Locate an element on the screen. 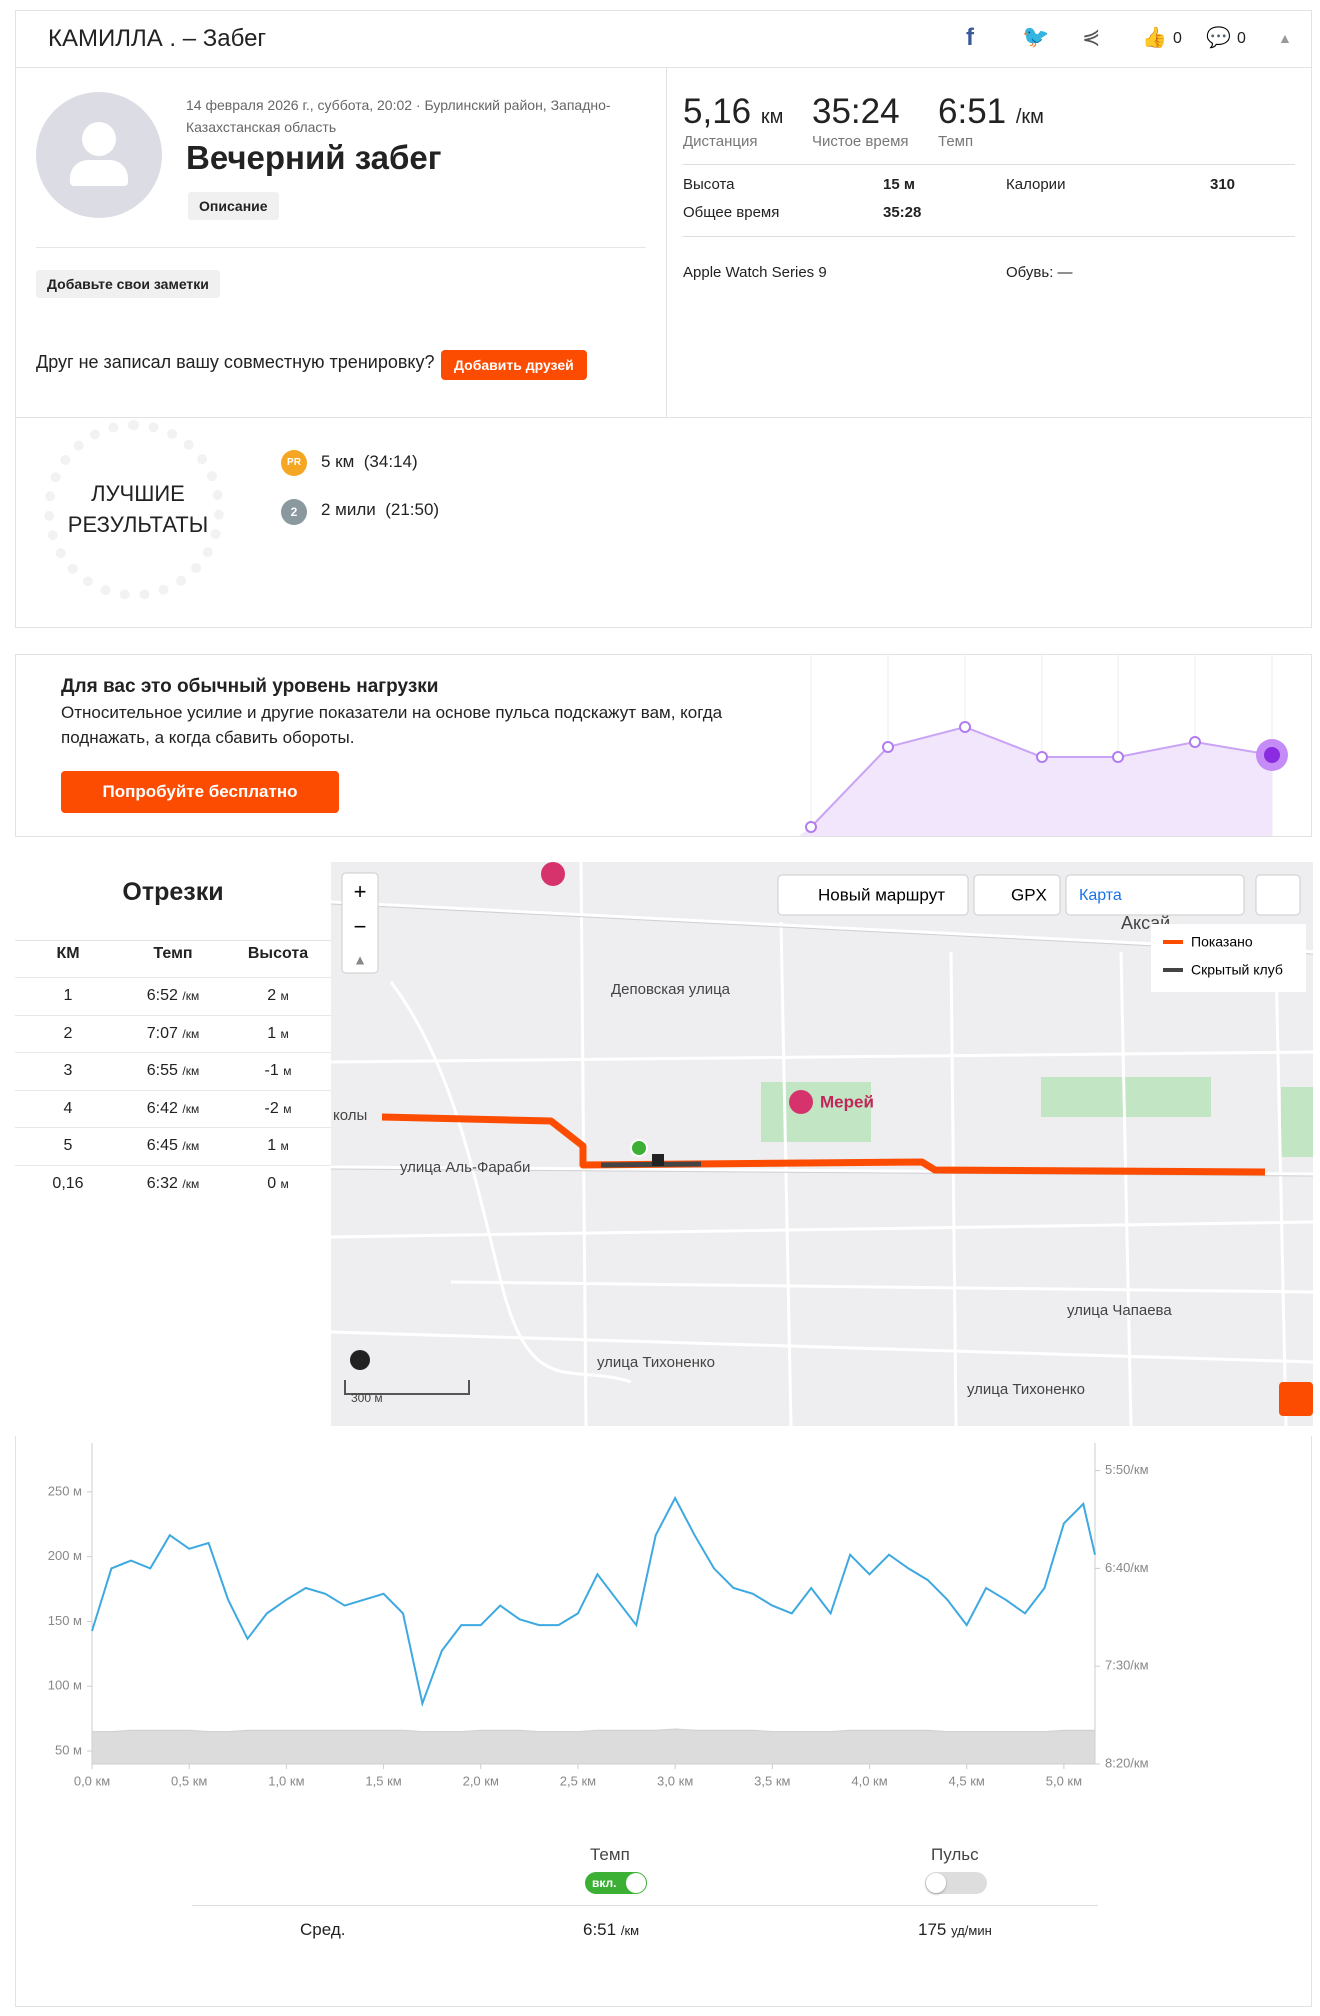 Image resolution: width=1320 pixels, height=2016 pixels. x-tick-label: 0,5 км is located at coordinates (189, 1780).